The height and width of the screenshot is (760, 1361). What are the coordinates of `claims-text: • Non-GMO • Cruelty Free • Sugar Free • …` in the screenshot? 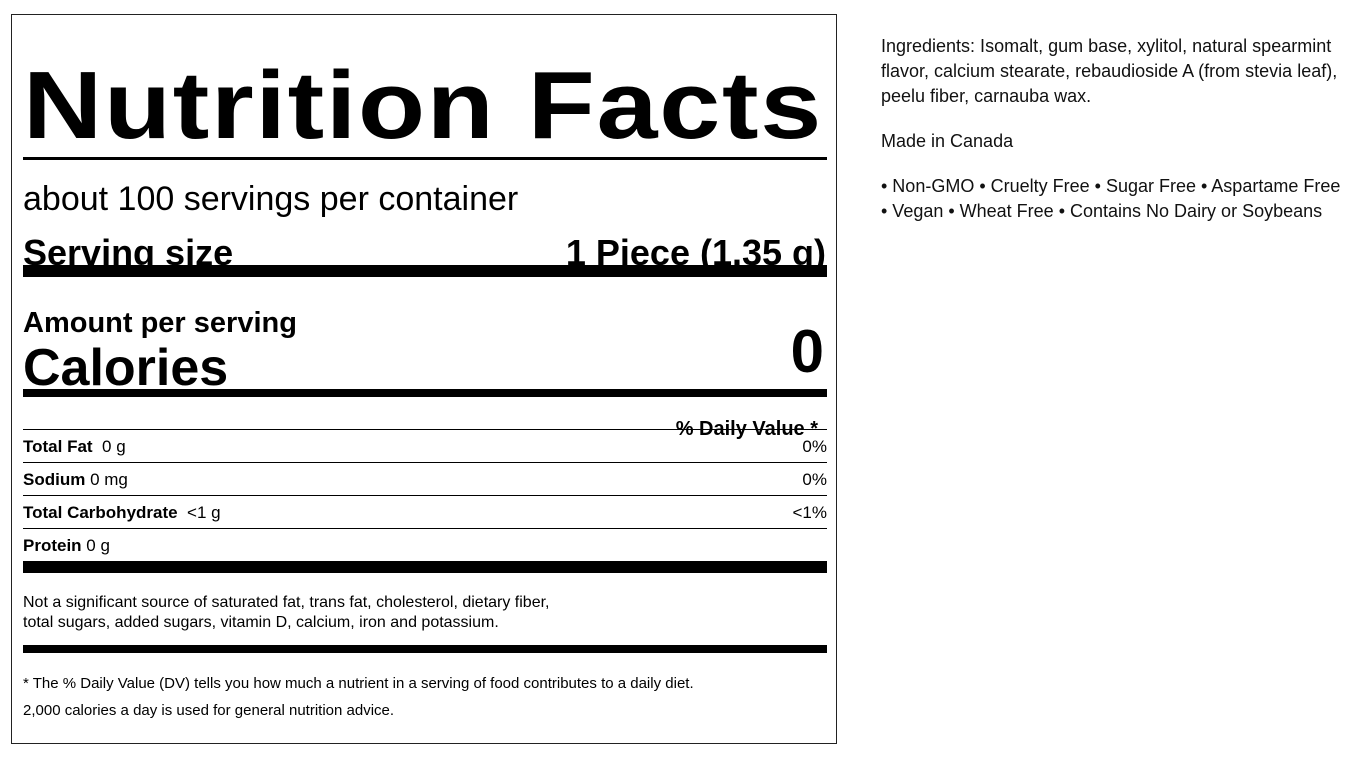 It's located at (1111, 198).